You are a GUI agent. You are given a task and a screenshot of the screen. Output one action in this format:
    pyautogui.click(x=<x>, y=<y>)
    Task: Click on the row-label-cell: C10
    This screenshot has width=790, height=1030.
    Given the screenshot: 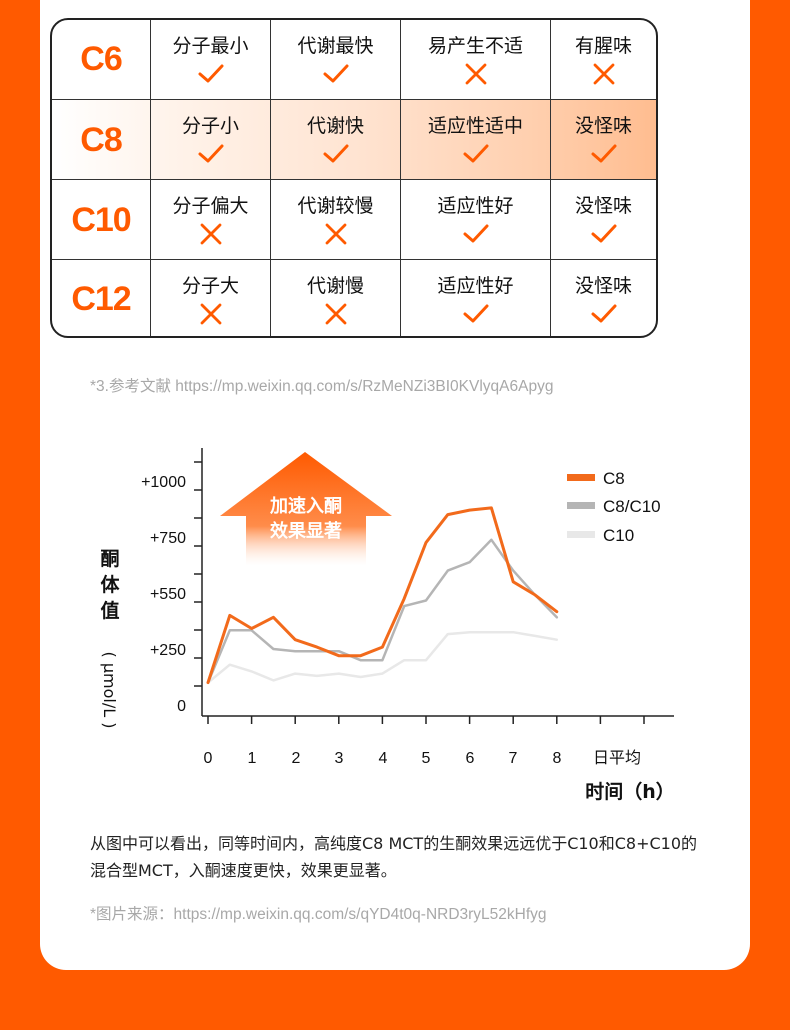 What is the action you would take?
    pyautogui.click(x=101, y=220)
    